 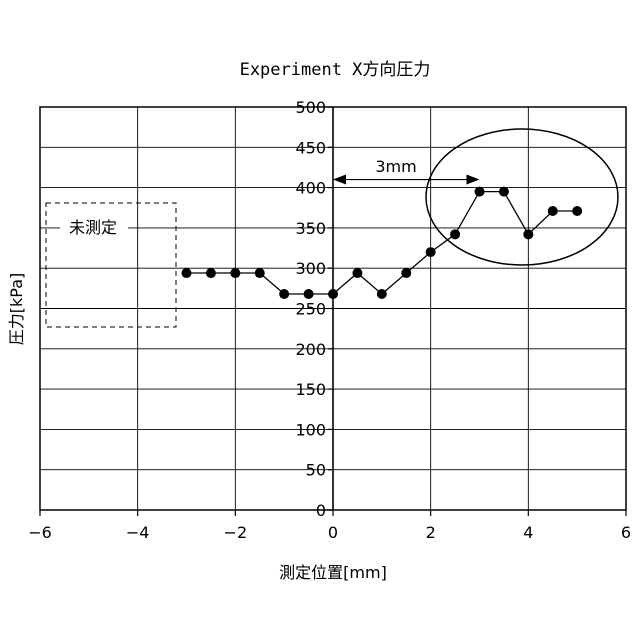 What do you see at coordinates (310, 268) in the screenshot?
I see `y-tick-label: 300` at bounding box center [310, 268].